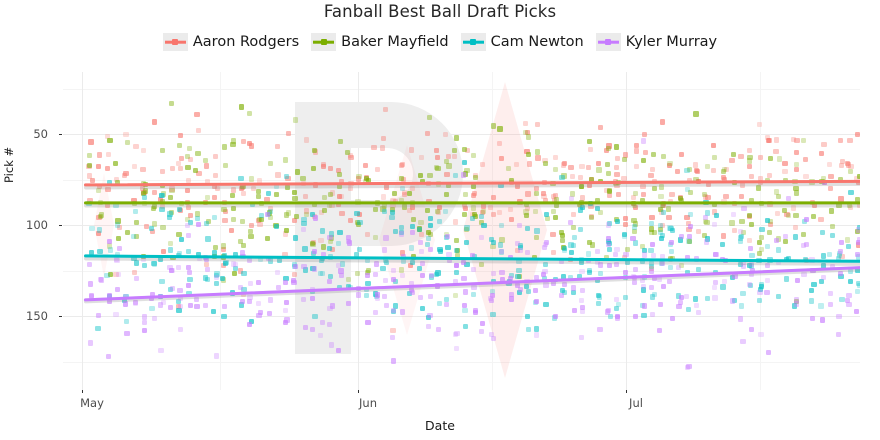  What do you see at coordinates (656, 42) in the screenshot?
I see `legend-item-kyler-murray: Kyler Murray` at bounding box center [656, 42].